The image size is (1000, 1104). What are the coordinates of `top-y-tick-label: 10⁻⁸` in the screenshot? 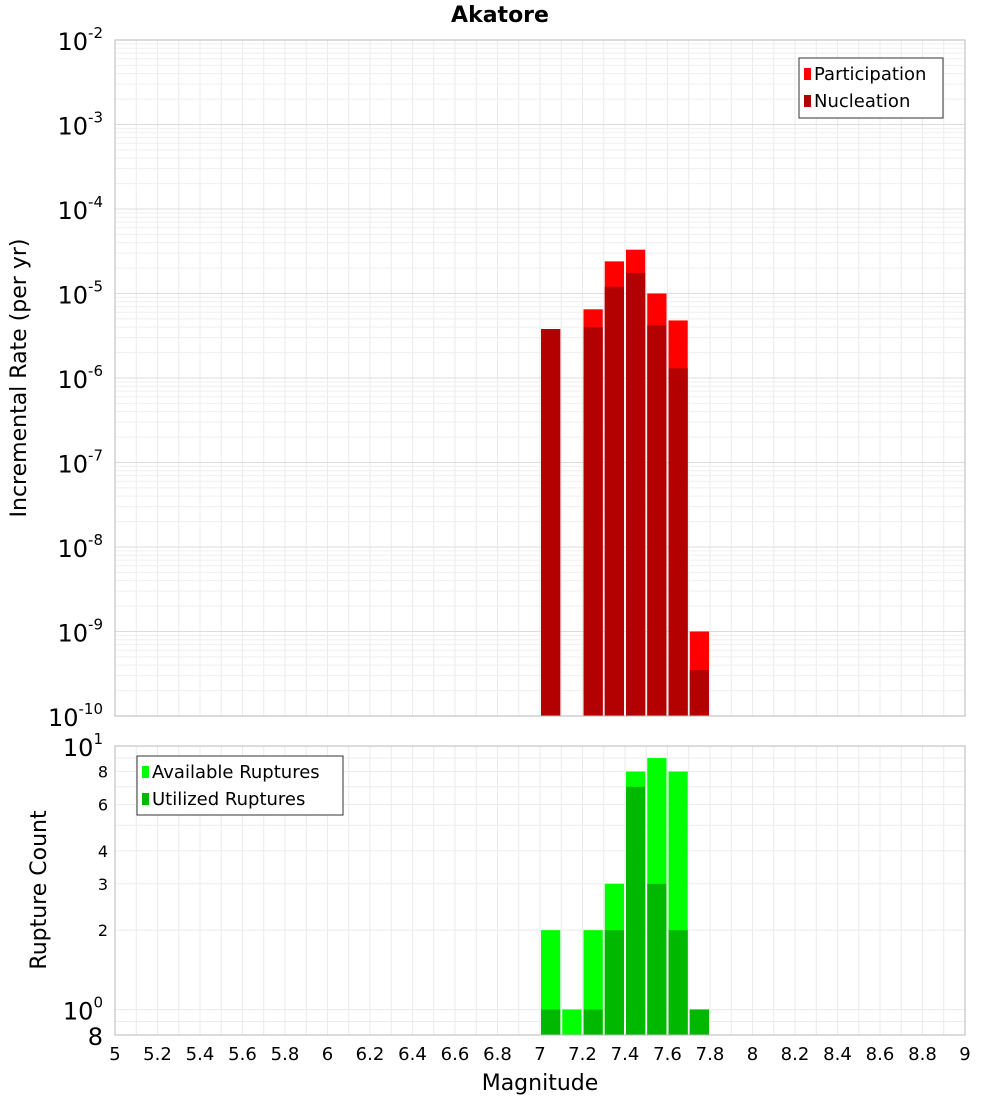 It's located at (80, 547).